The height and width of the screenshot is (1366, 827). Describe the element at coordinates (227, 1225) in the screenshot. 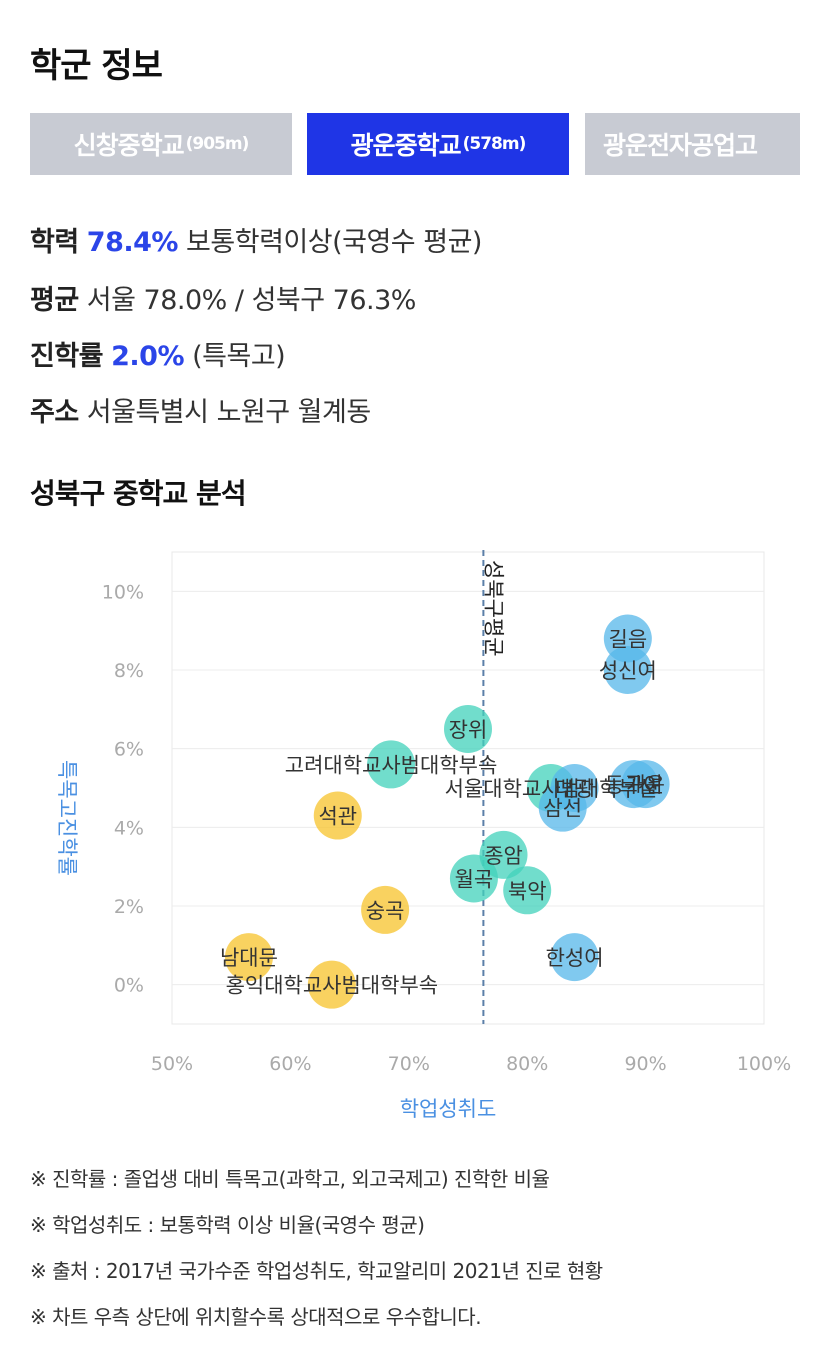

I see `note-achievement: ※ 학업성취도 : 보통학력 이상 비율(국영수 평균)` at that location.